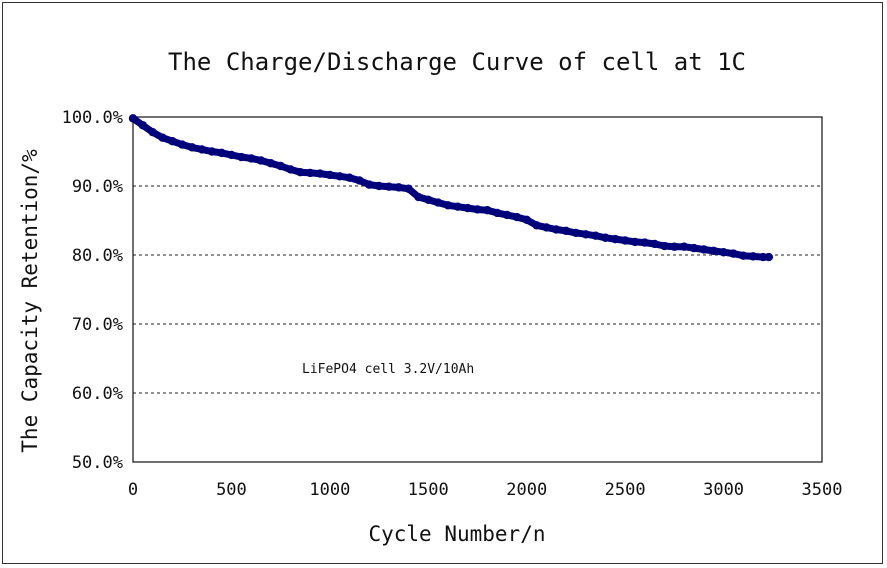 The height and width of the screenshot is (568, 887). Describe the element at coordinates (97, 394) in the screenshot. I see `y-tick-label: 60.0%` at that location.